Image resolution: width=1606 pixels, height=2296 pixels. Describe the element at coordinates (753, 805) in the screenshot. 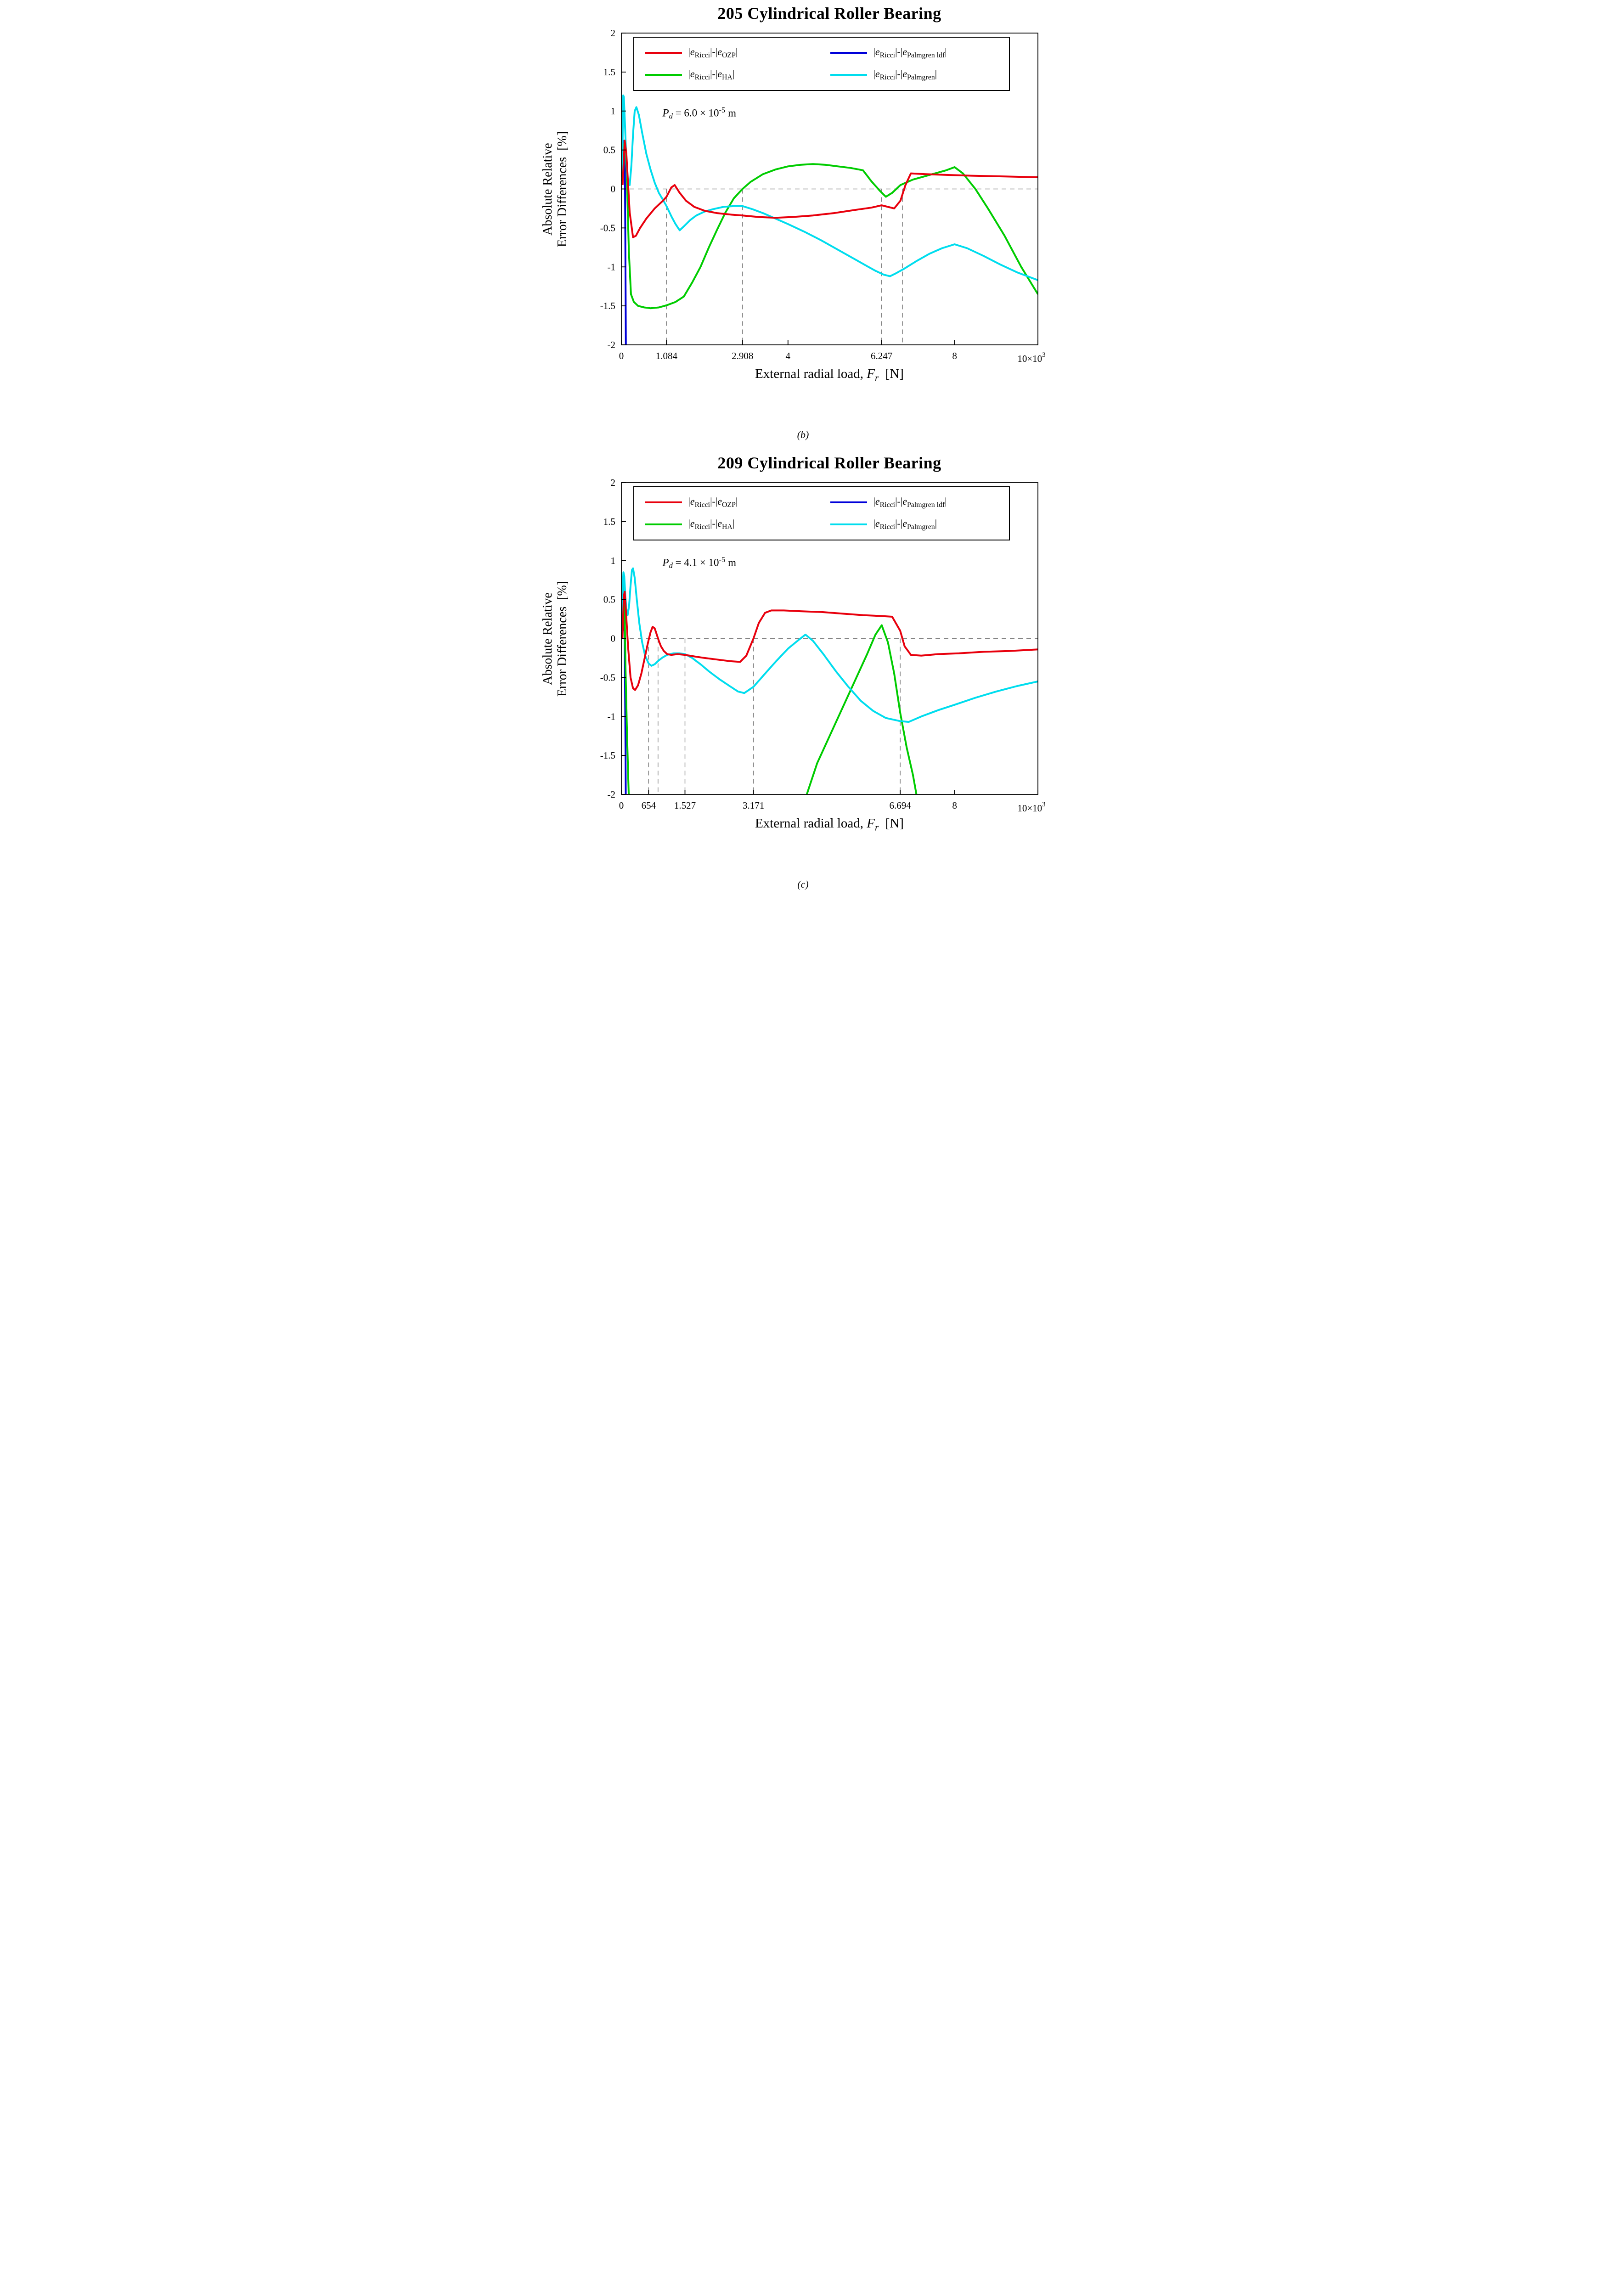

I see `svg-text: 3.171` at that location.